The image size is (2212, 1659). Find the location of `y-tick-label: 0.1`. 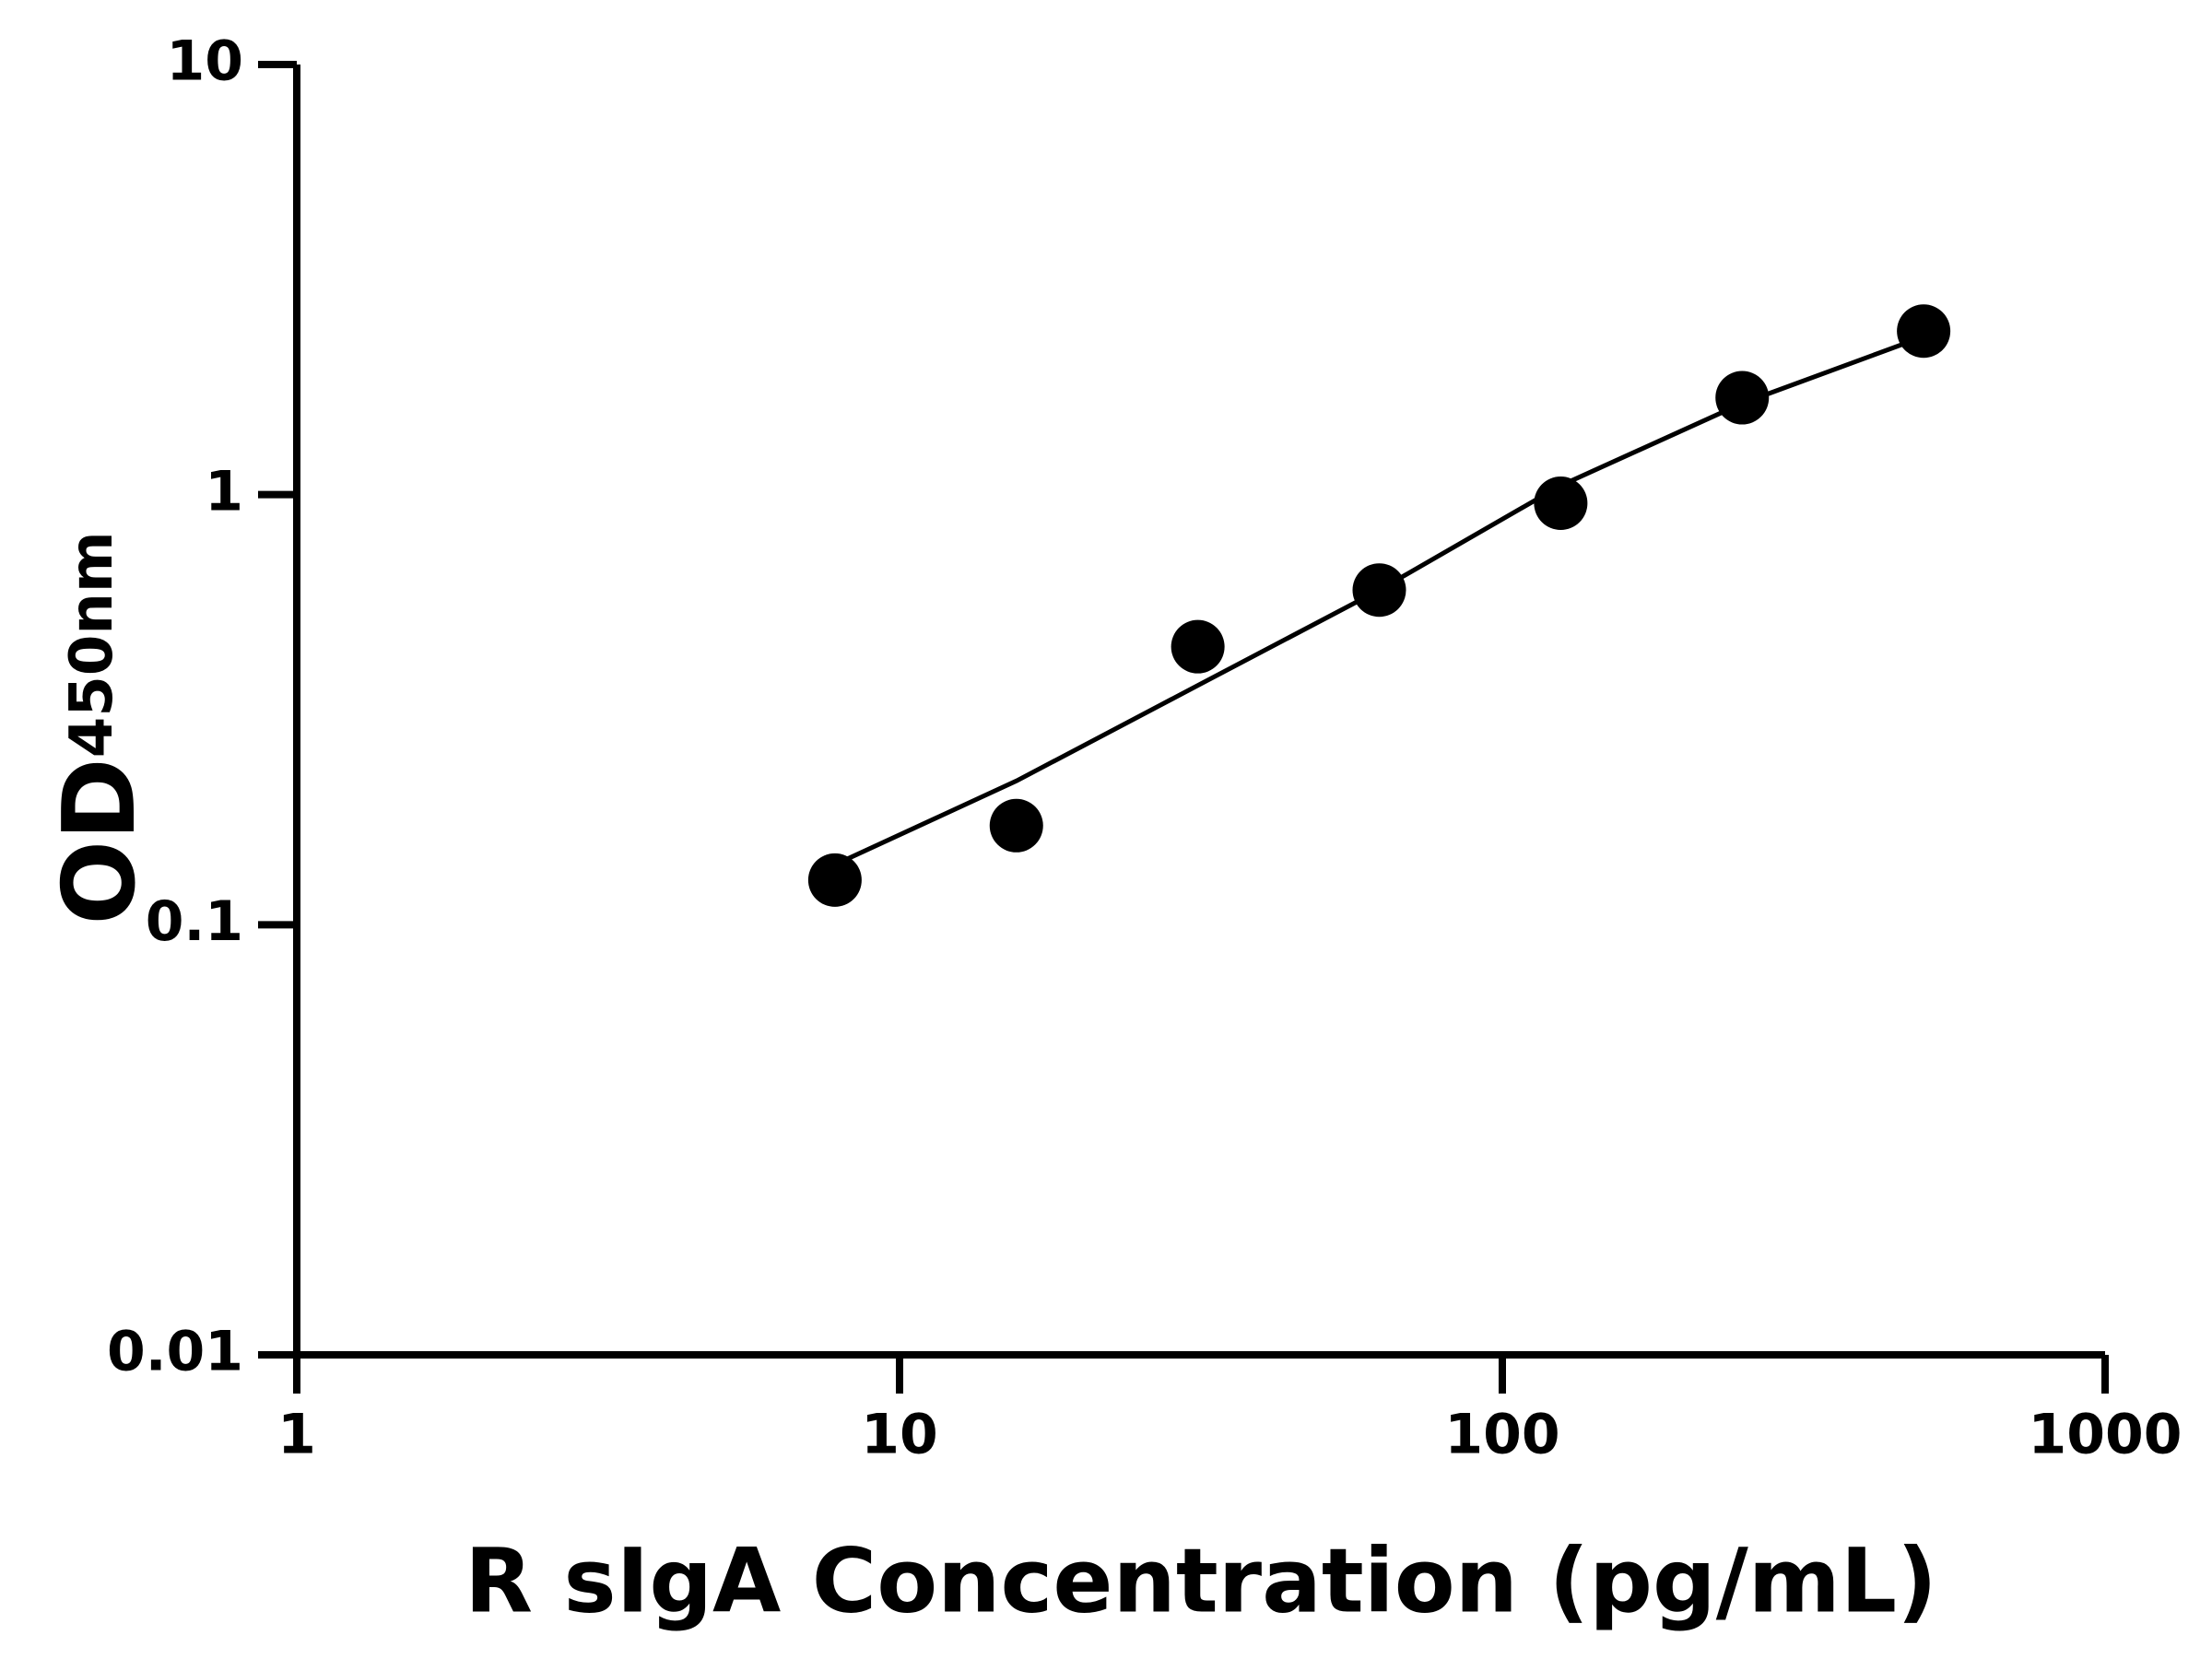

y-tick-label: 0.1 is located at coordinates (194, 921).